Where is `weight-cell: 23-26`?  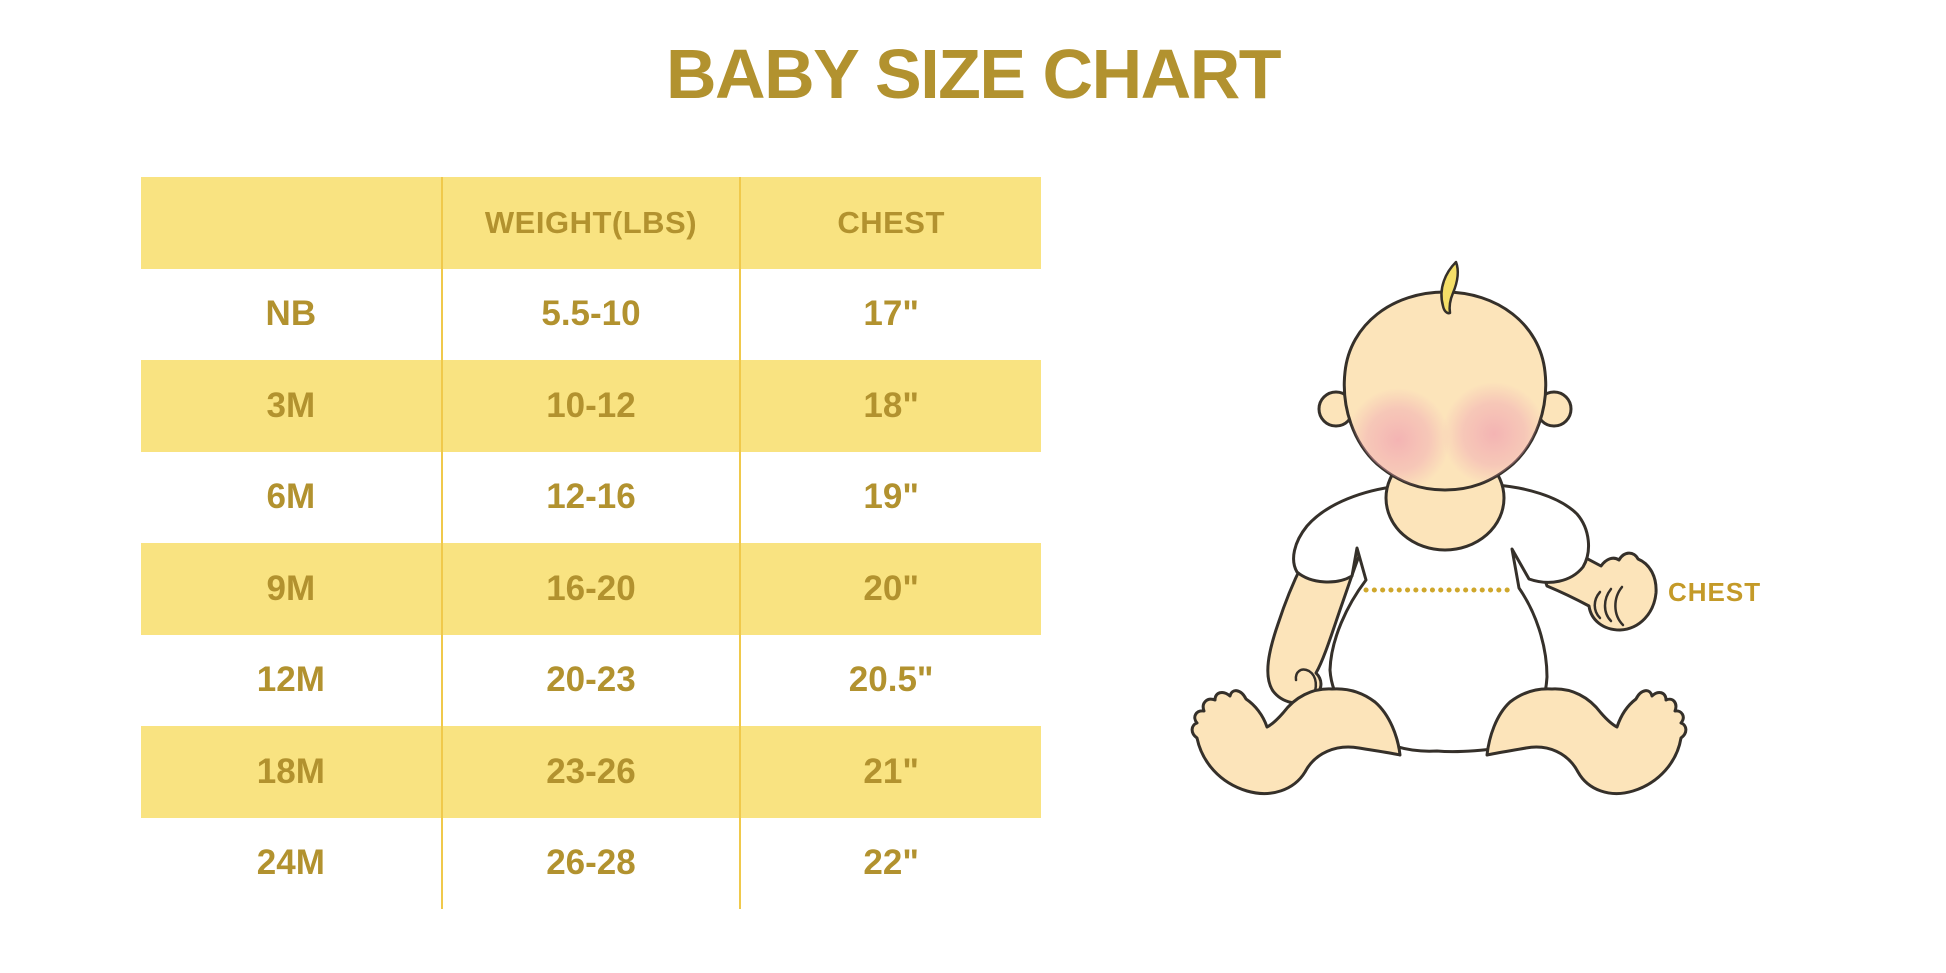 weight-cell: 23-26 is located at coordinates (590, 772).